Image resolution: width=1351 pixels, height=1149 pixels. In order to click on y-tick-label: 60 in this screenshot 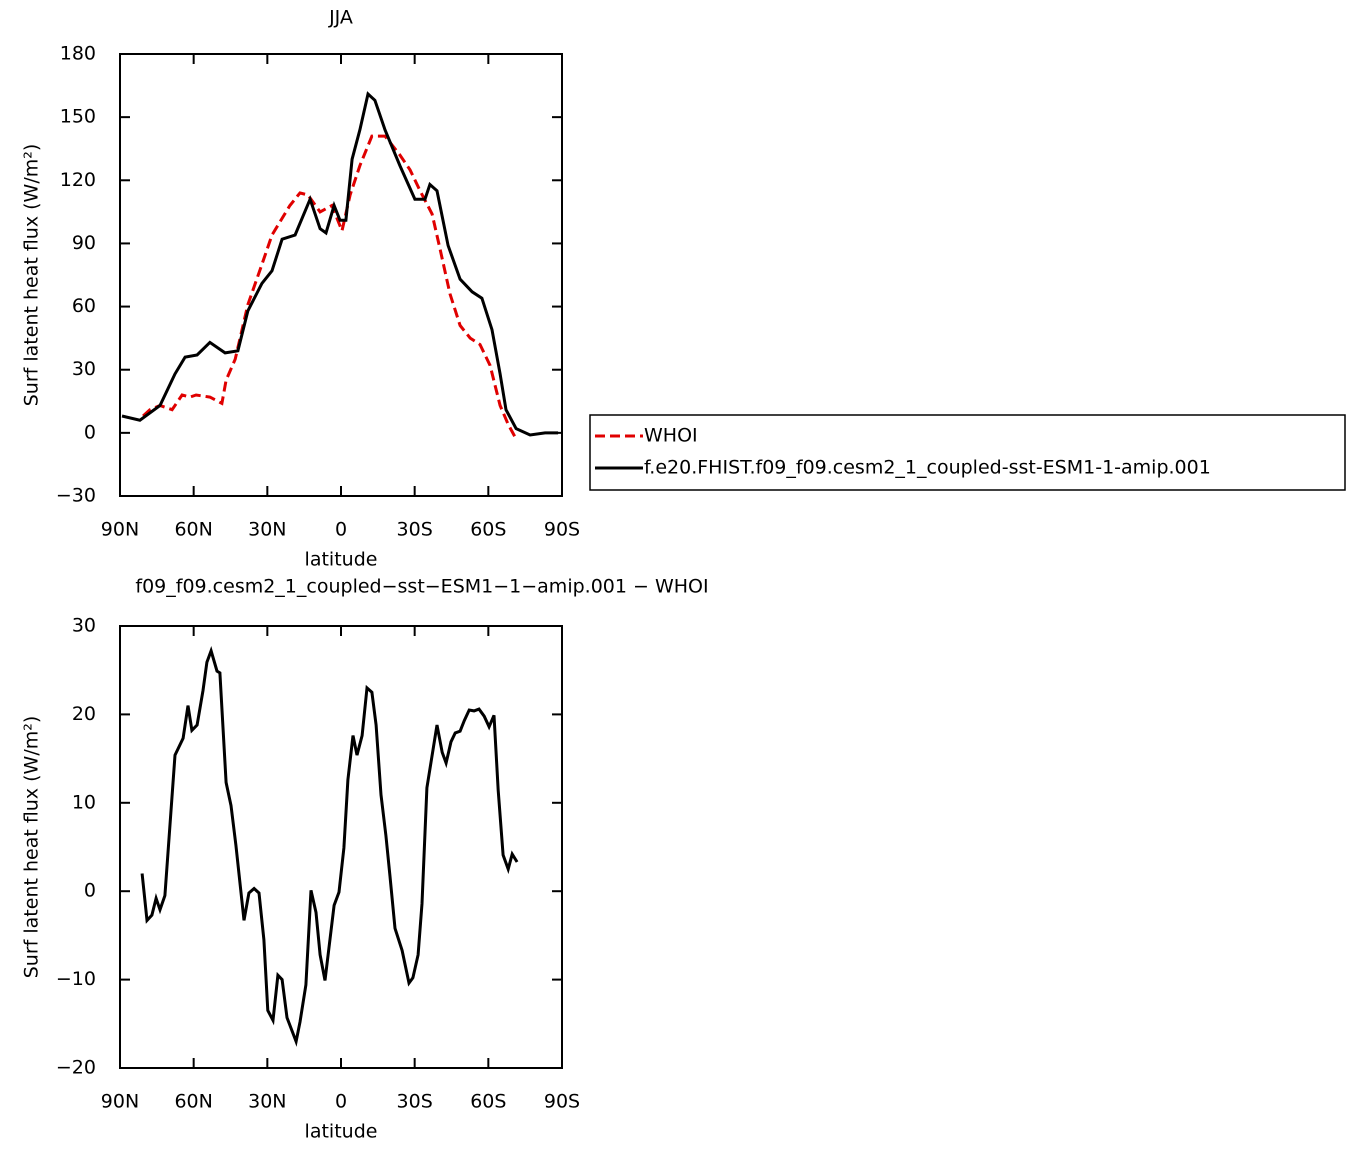, I will do `click(84, 306)`.